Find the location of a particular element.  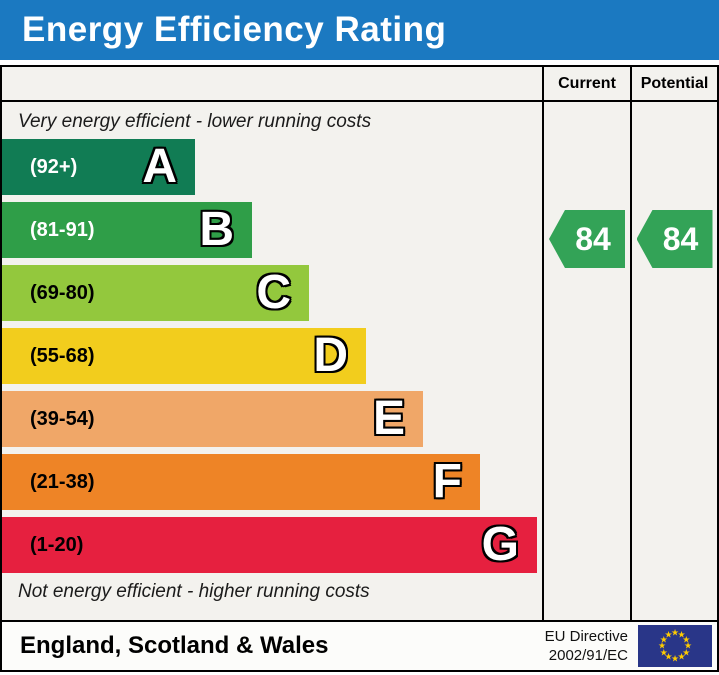

eu-directive-line2: 2002/91/EC is located at coordinates (588, 655).